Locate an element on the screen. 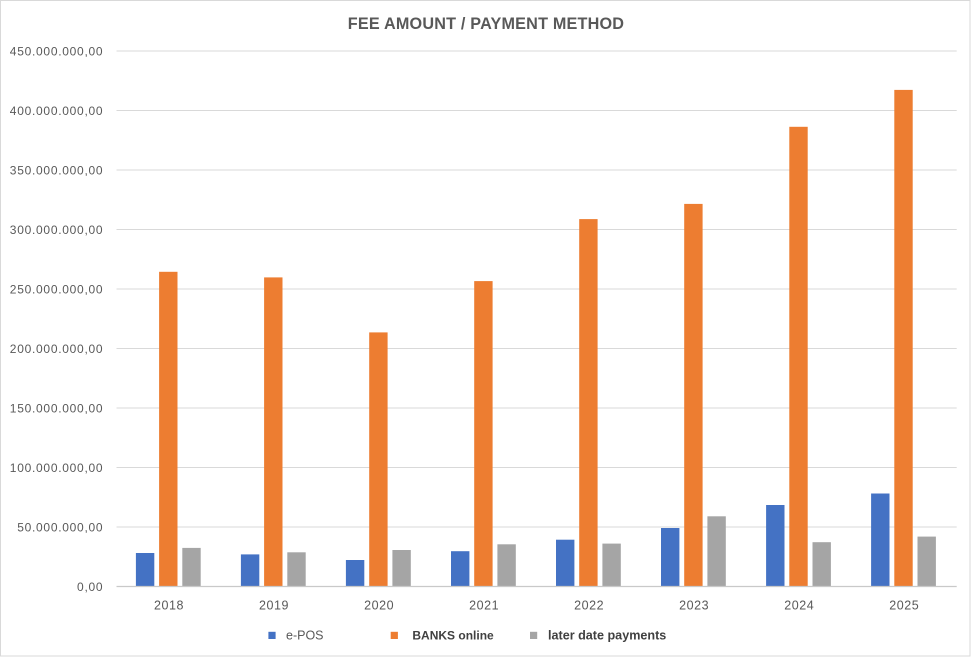 Image resolution: width=971 pixels, height=657 pixels. svg-text: 300.000.000,00 is located at coordinates (57, 230).